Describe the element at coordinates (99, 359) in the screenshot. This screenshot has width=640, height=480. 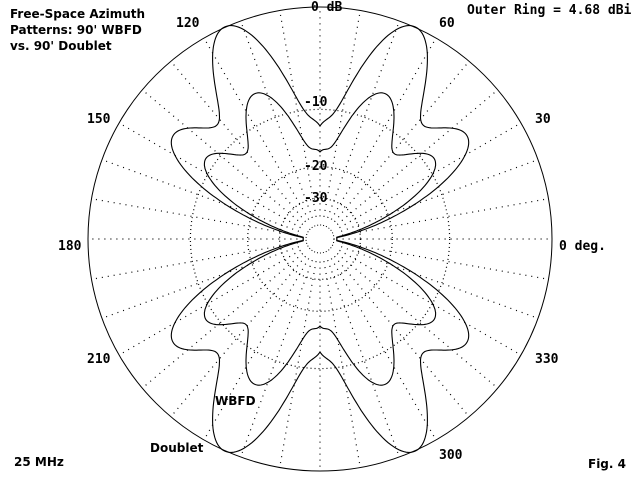
I see `angle-label-210: 210` at that location.